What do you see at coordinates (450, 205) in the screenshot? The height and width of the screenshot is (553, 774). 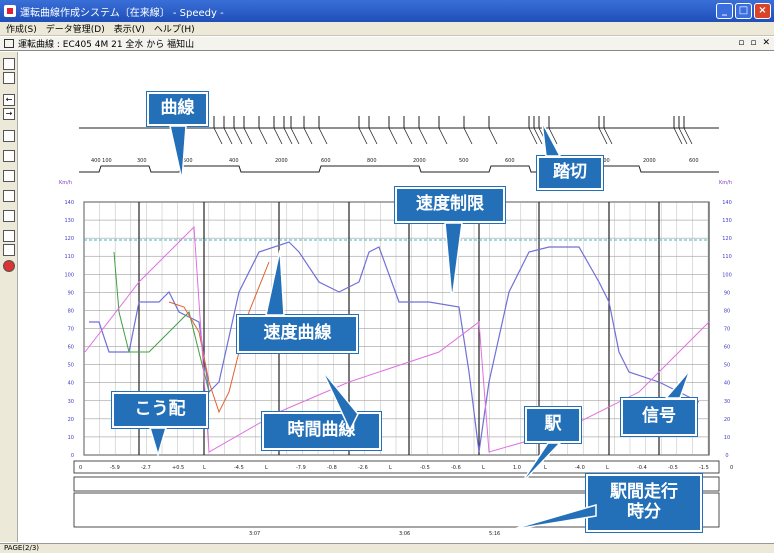 I see `callout-speed-limit: 速度制限` at bounding box center [450, 205].